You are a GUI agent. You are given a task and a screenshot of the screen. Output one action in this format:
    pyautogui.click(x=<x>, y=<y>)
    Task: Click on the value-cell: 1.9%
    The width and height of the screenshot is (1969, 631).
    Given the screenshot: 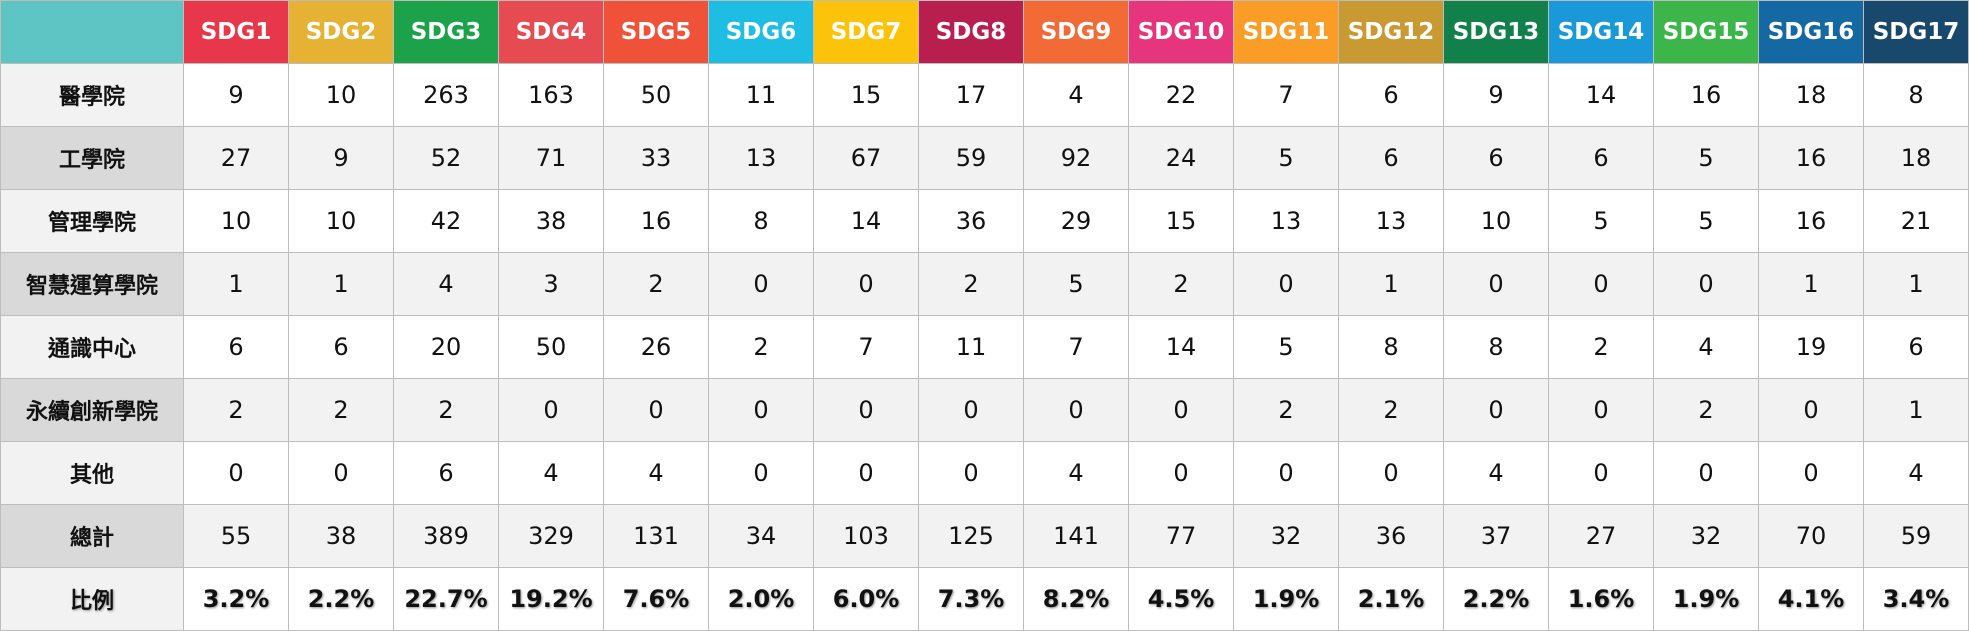 What is the action you would take?
    pyautogui.click(x=1286, y=599)
    